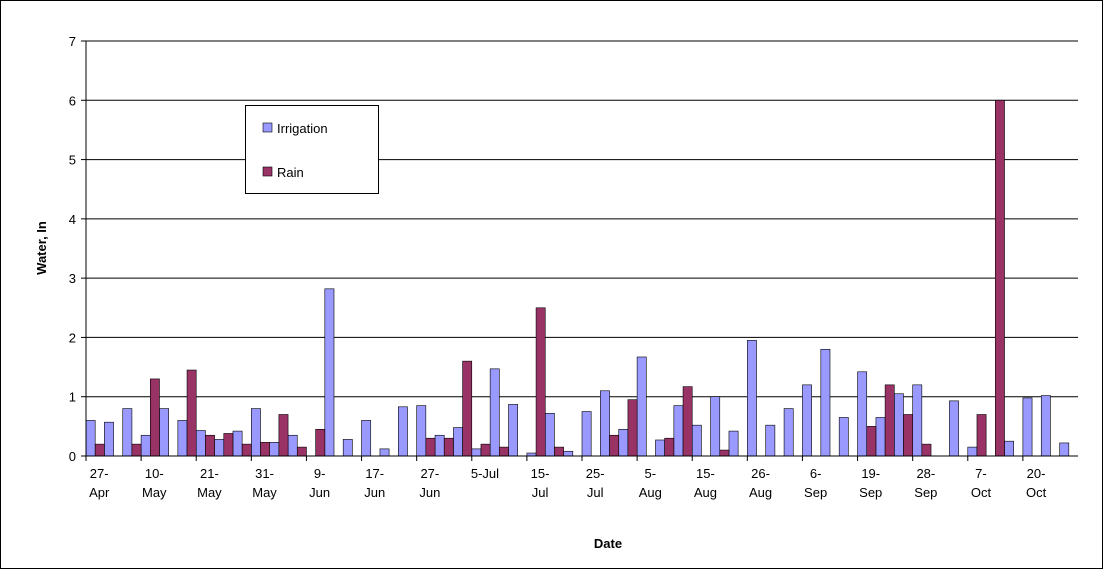 The height and width of the screenshot is (570, 1104). What do you see at coordinates (99, 483) in the screenshot?
I see `x-tick-label: 27-Apr` at bounding box center [99, 483].